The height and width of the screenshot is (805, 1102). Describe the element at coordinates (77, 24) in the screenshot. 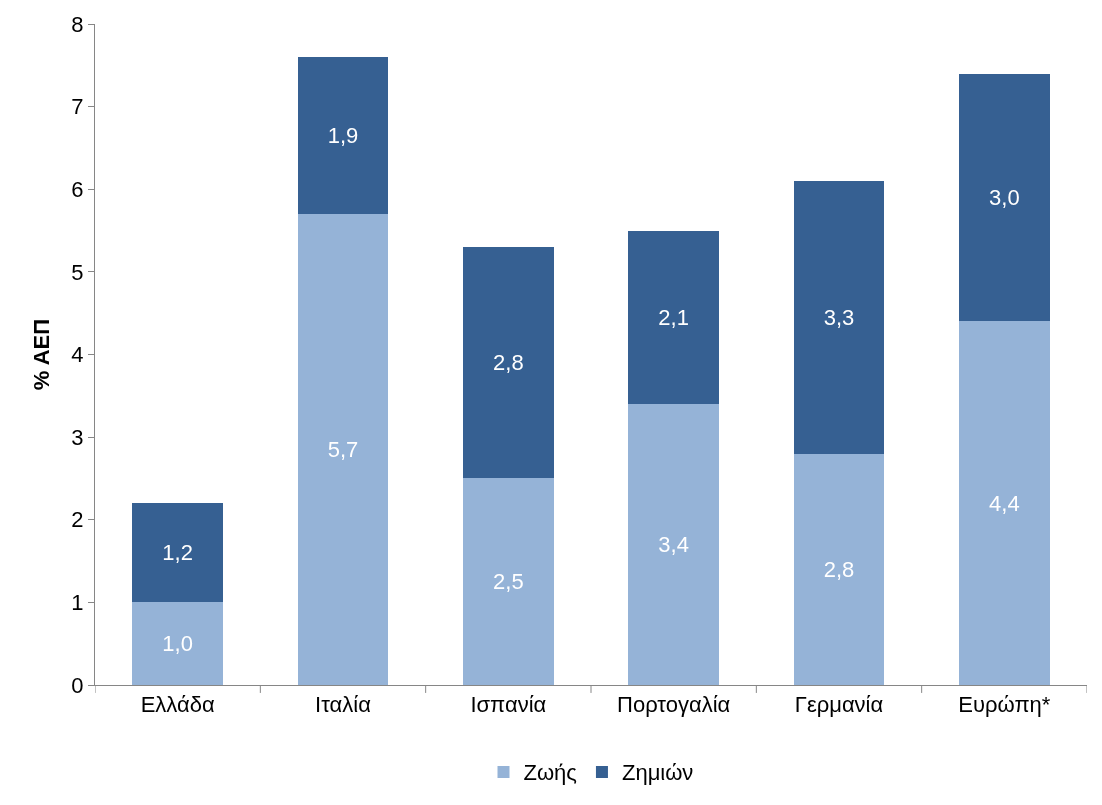

I see `y-tick-label: 8` at that location.